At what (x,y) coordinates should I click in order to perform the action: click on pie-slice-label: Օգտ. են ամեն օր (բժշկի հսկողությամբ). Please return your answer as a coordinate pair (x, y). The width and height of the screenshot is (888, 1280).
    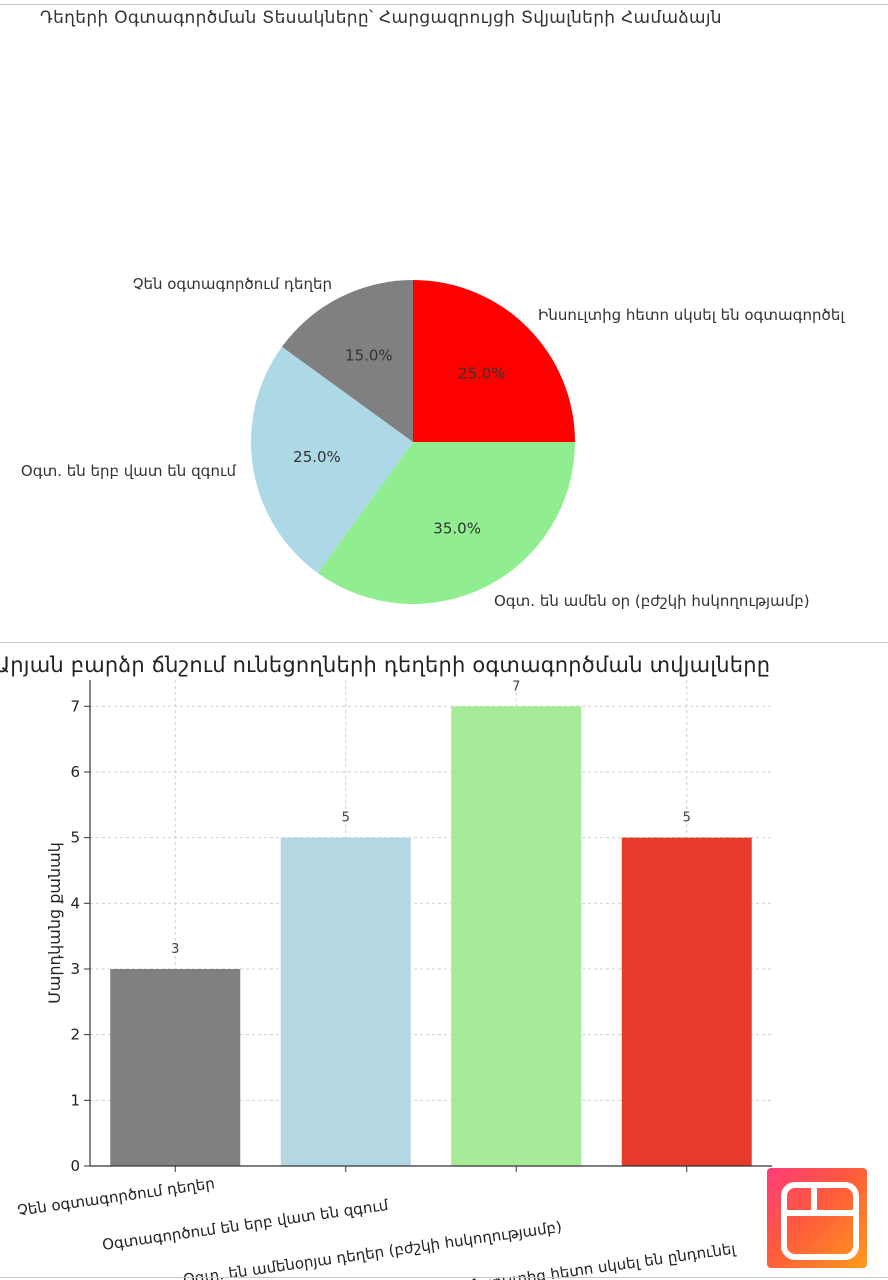
    Looking at the image, I should click on (652, 601).